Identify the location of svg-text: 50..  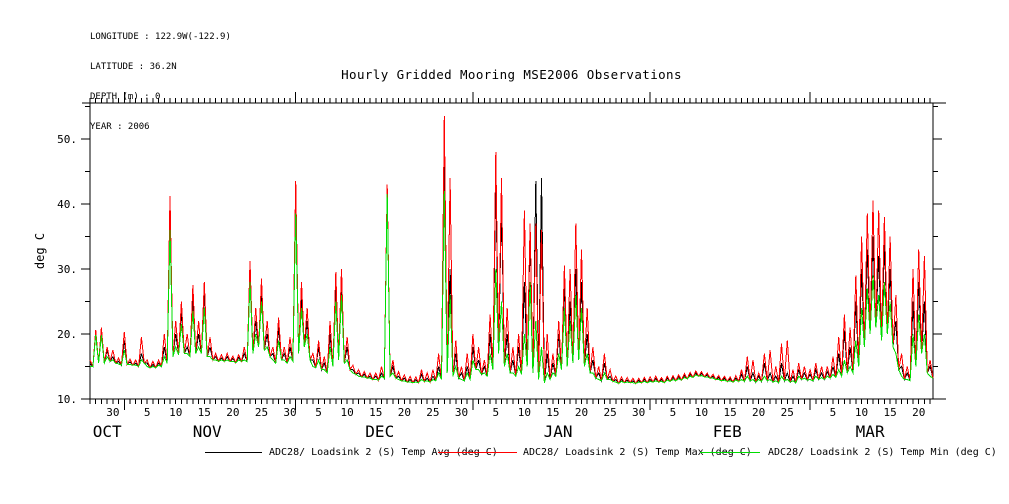
(67, 139).